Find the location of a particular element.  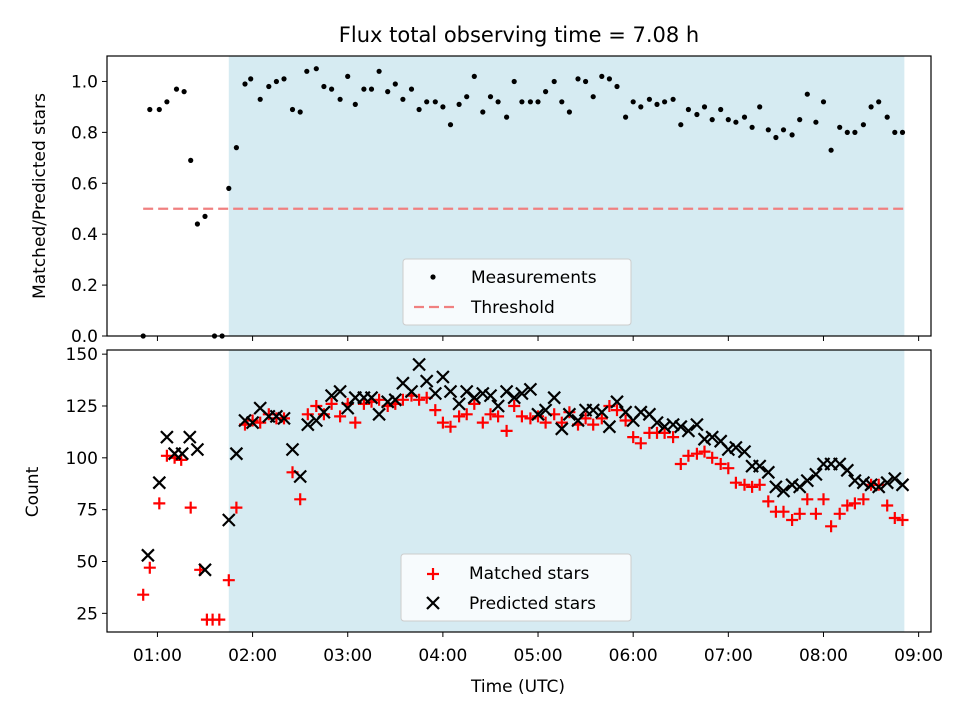

x-tick-label: 06:00 is located at coordinates (633, 656).